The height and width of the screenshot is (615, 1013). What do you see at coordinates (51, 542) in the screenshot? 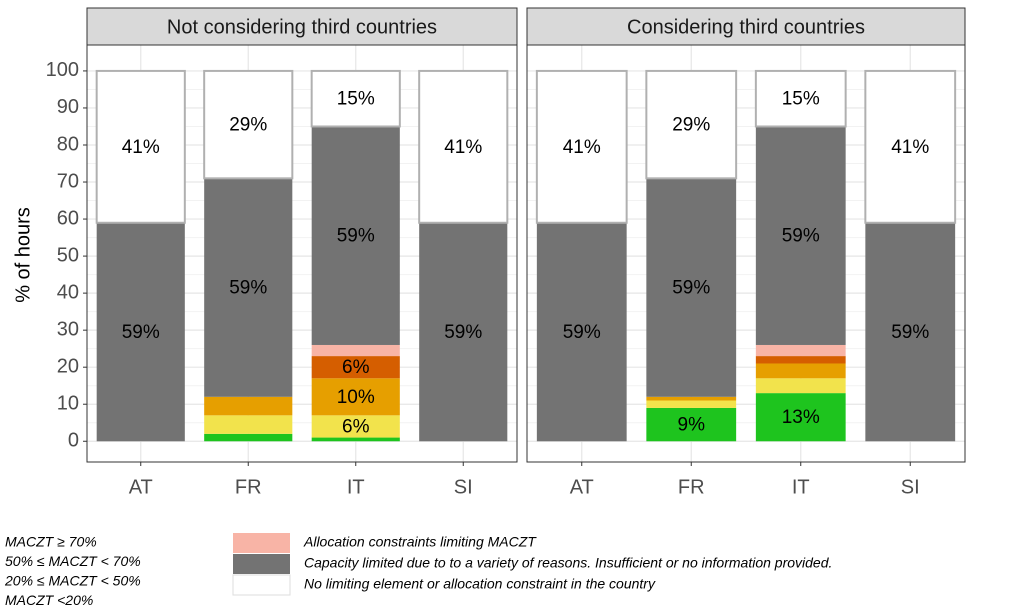
I see `legend-label: MACZT ≥ 70%` at bounding box center [51, 542].